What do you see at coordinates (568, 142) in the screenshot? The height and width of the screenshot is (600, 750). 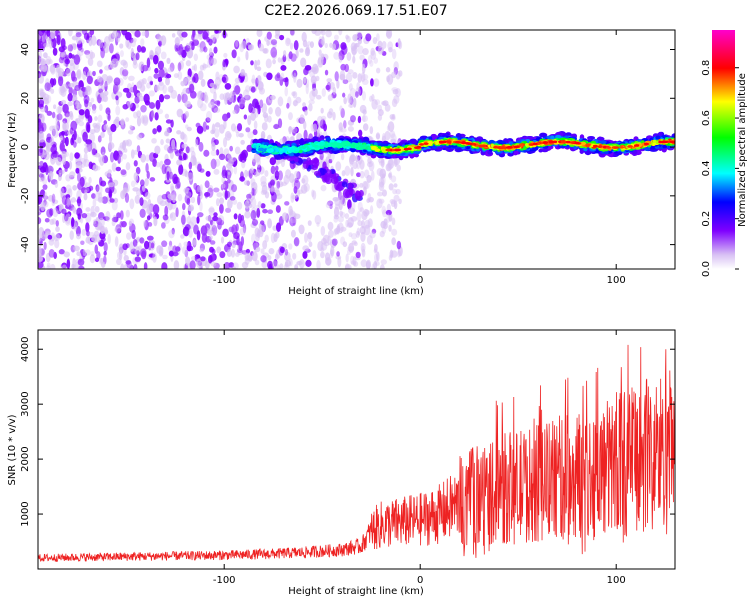 I see `signal-peak` at bounding box center [568, 142].